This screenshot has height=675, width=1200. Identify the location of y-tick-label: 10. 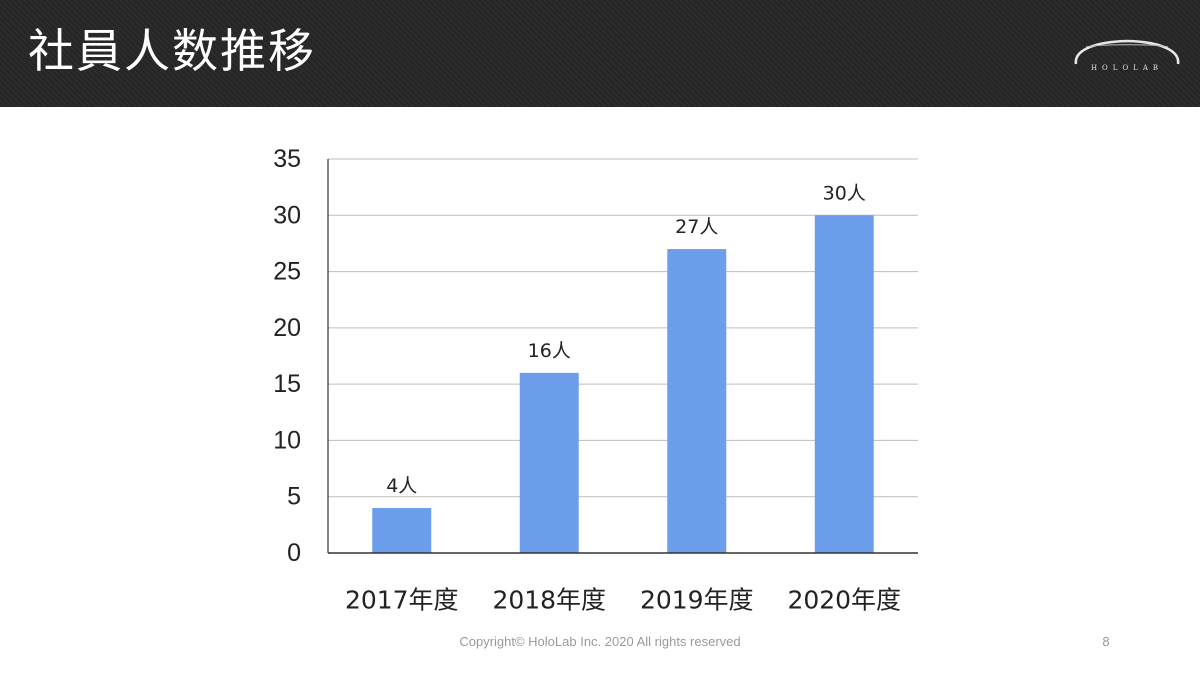
(287, 440).